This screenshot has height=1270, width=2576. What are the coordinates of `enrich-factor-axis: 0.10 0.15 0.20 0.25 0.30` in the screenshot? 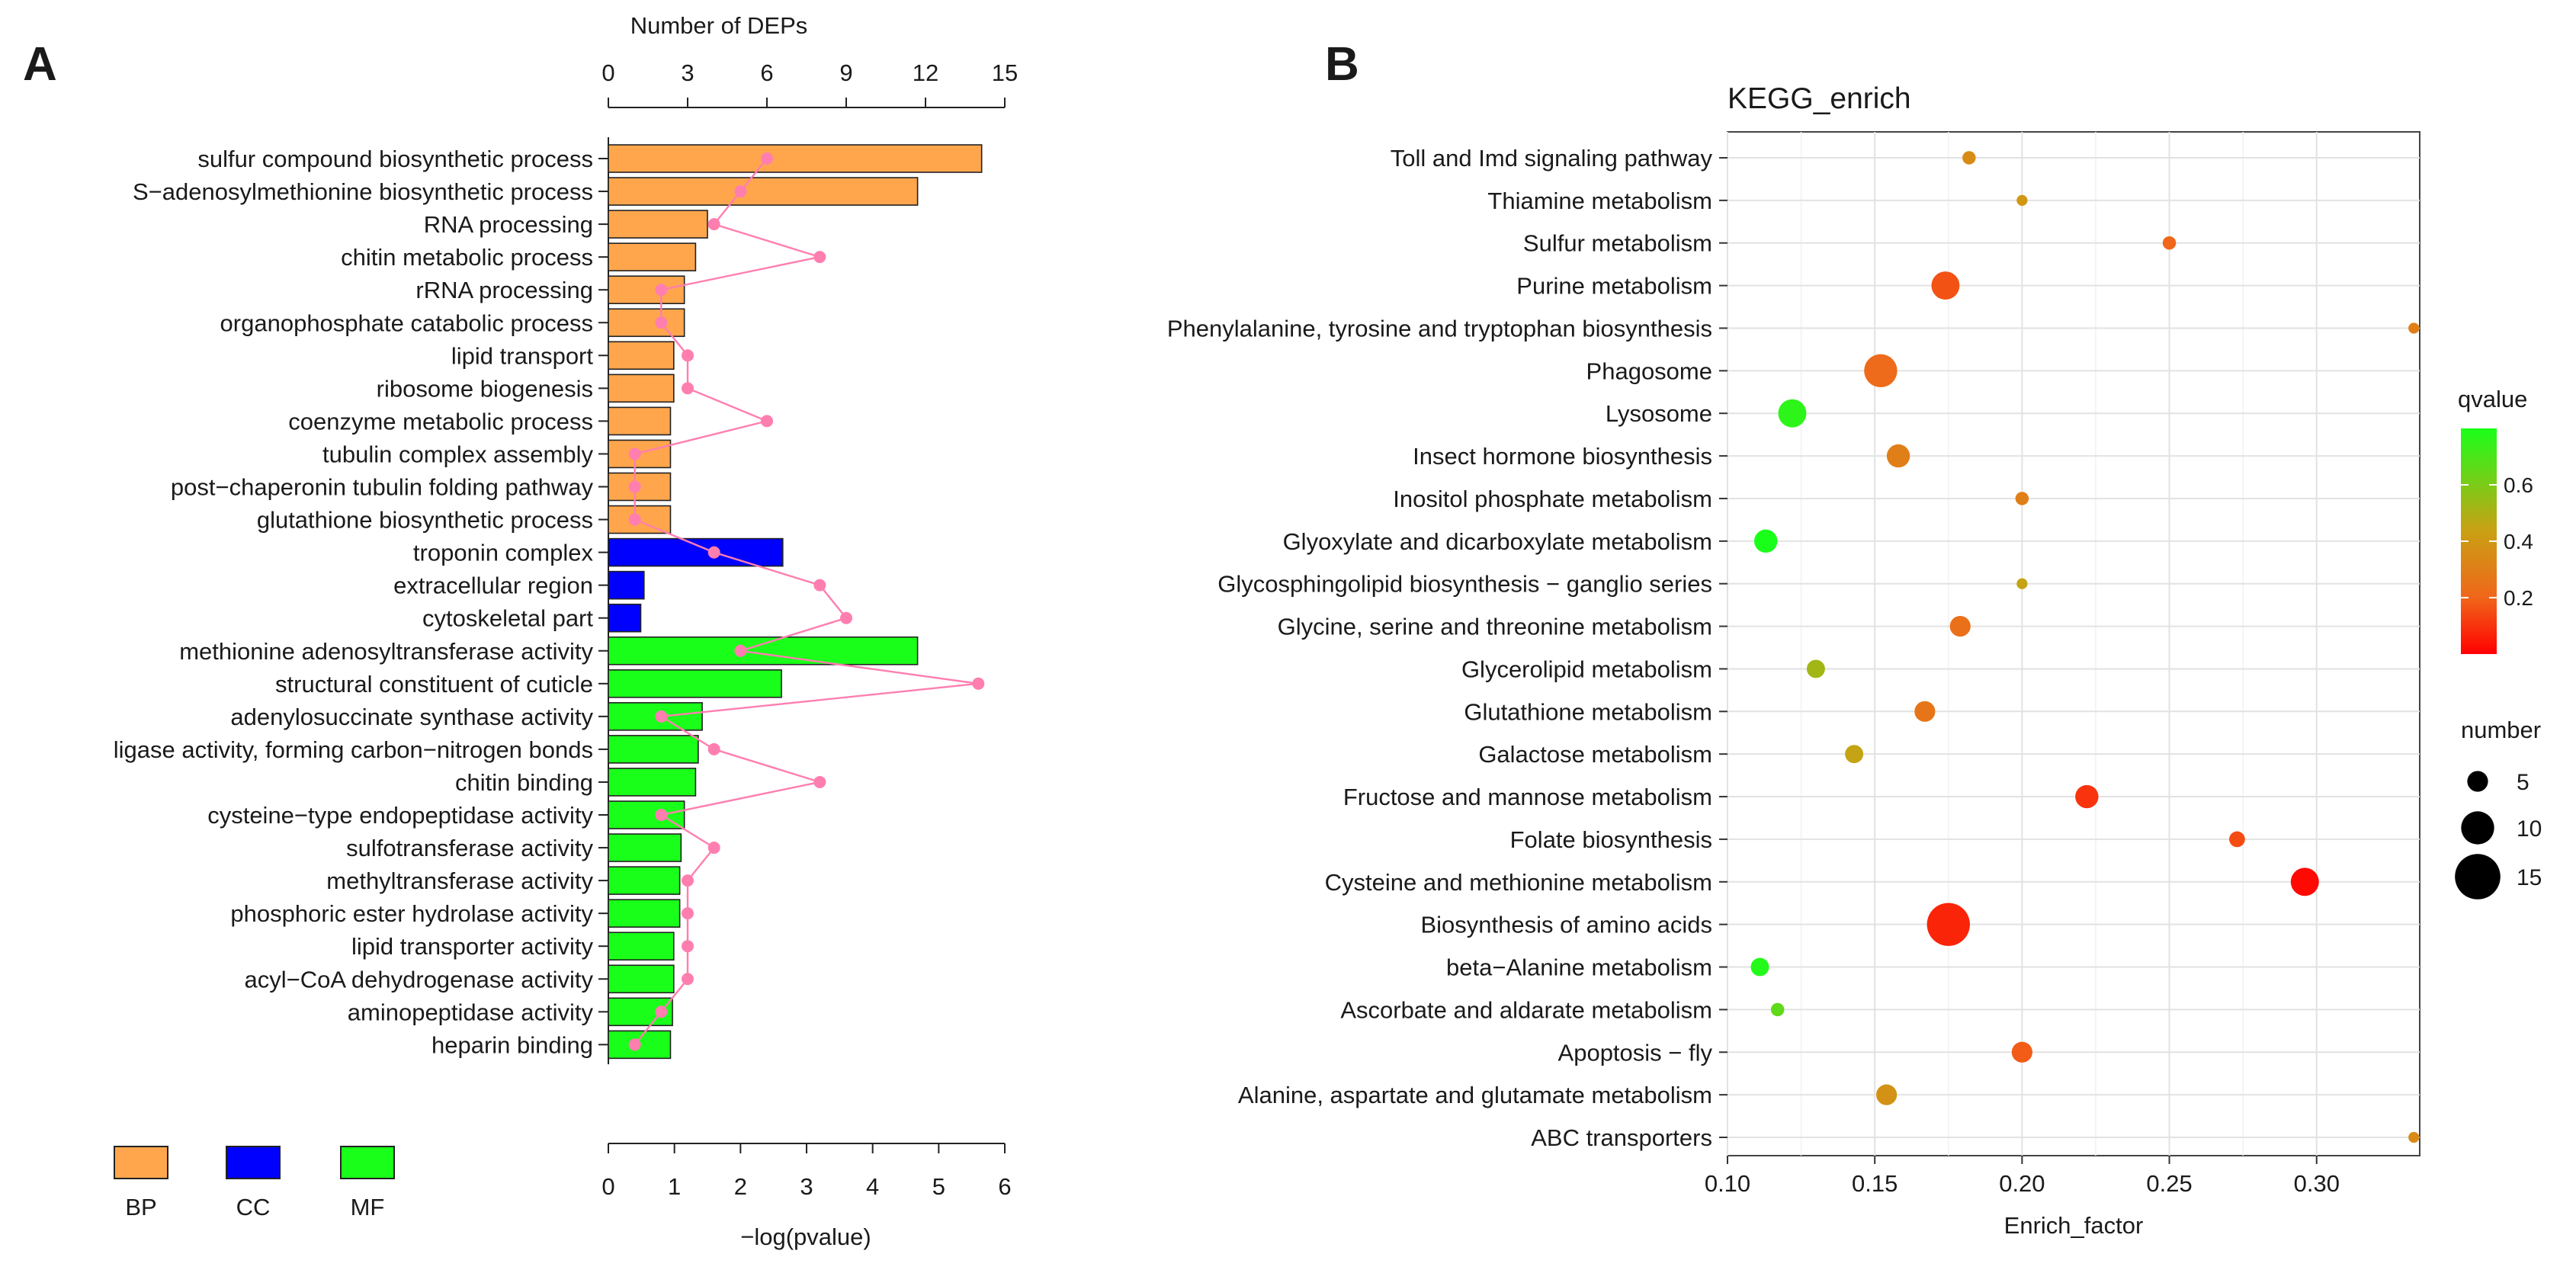 It's located at (2022, 1176).